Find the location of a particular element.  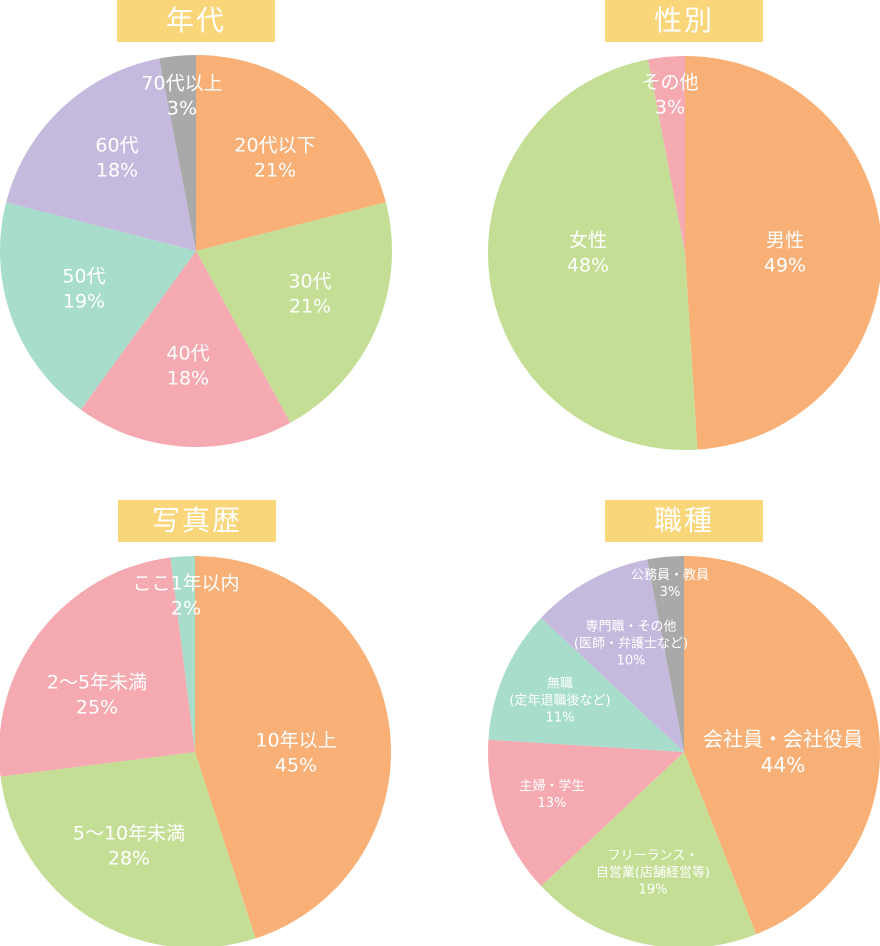

occupation-label-civil-servant: 公務員・教員 3% is located at coordinates (670, 584).